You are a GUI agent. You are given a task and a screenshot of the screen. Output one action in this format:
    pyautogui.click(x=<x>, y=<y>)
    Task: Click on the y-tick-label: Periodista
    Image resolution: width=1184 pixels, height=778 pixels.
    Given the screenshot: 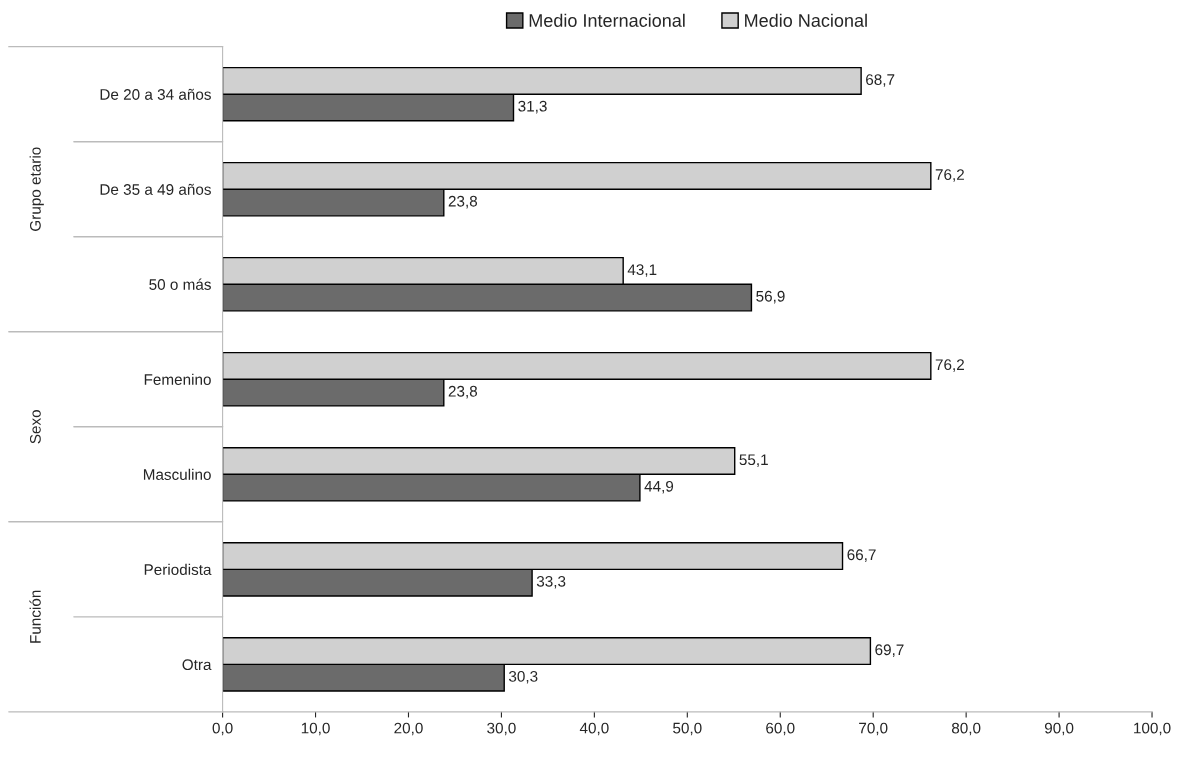 What is the action you would take?
    pyautogui.click(x=178, y=569)
    